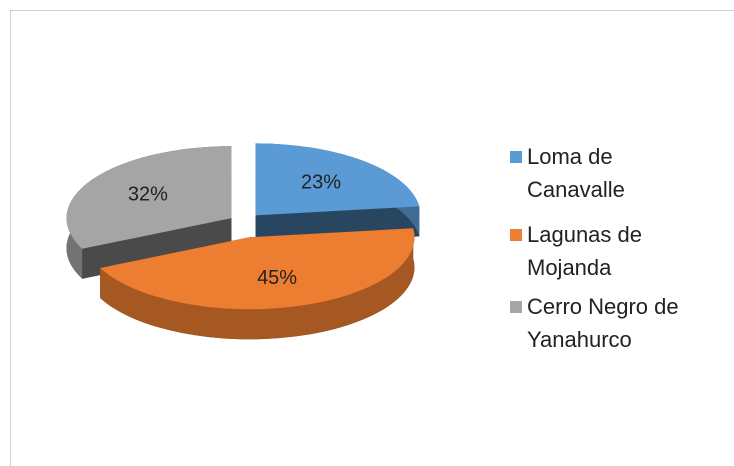  What do you see at coordinates (603, 323) in the screenshot?
I see `legend-label: Cerro Negro de Yanahurco` at bounding box center [603, 323].